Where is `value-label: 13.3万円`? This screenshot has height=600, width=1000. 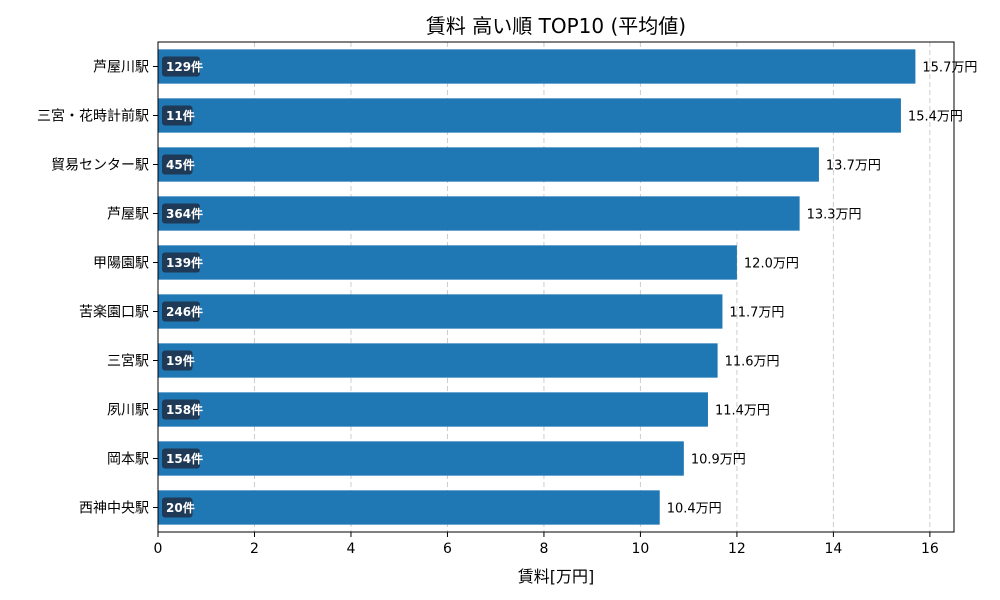
value-label: 13.3万円 is located at coordinates (834, 215).